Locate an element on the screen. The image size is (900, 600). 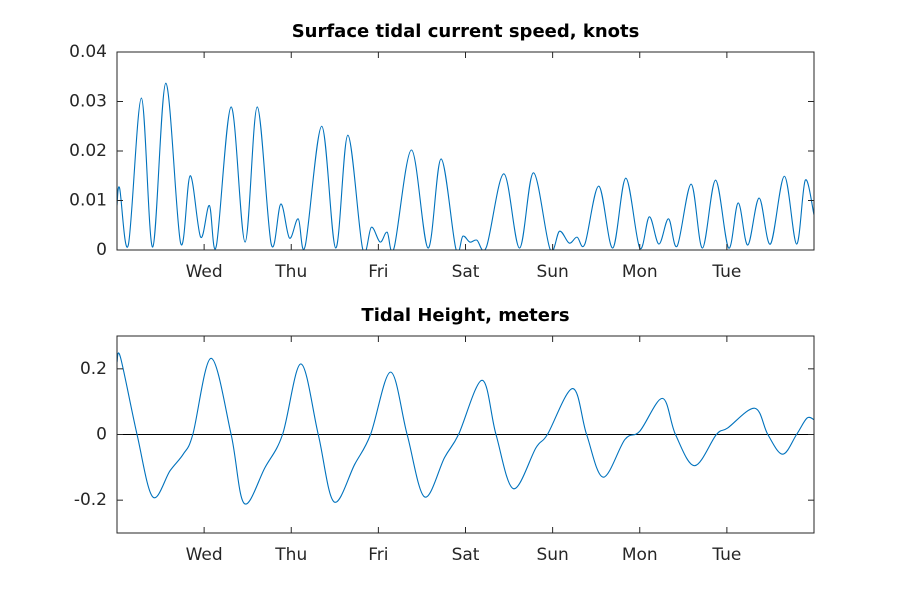
y-tick-label: 0.03 is located at coordinates (88, 102).